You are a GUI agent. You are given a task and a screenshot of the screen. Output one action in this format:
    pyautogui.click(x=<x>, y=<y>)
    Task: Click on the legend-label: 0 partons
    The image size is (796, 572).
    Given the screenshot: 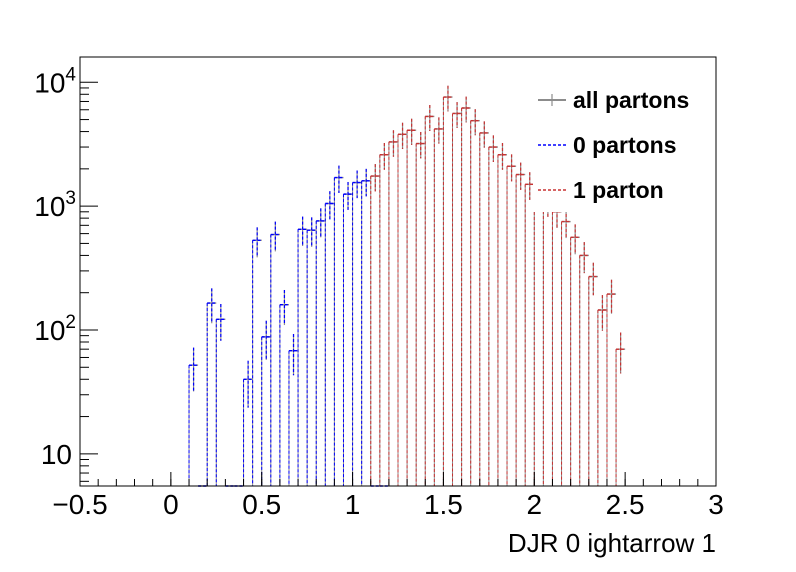 What is the action you would take?
    pyautogui.click(x=625, y=145)
    